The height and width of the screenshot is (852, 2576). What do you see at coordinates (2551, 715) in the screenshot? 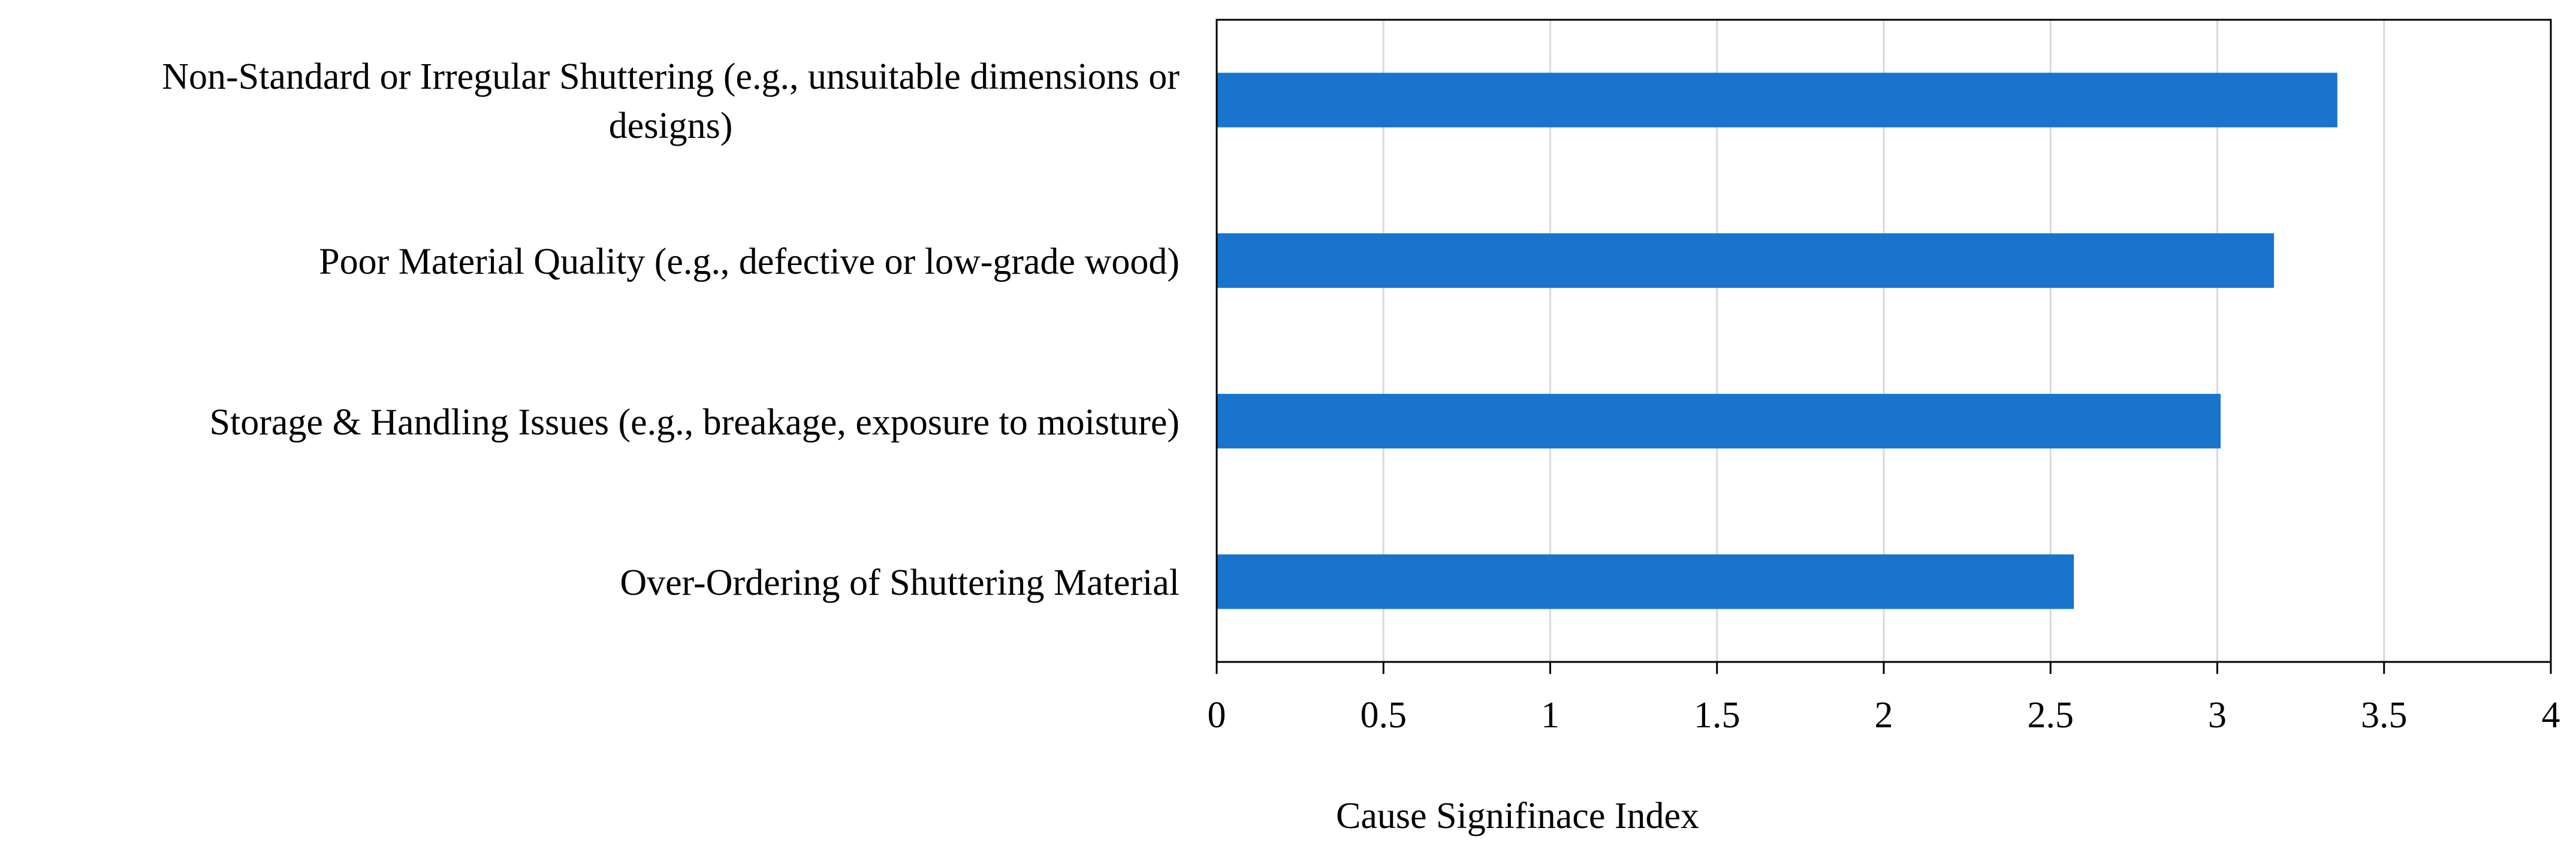
I see `x-tick-label: 4` at bounding box center [2551, 715].